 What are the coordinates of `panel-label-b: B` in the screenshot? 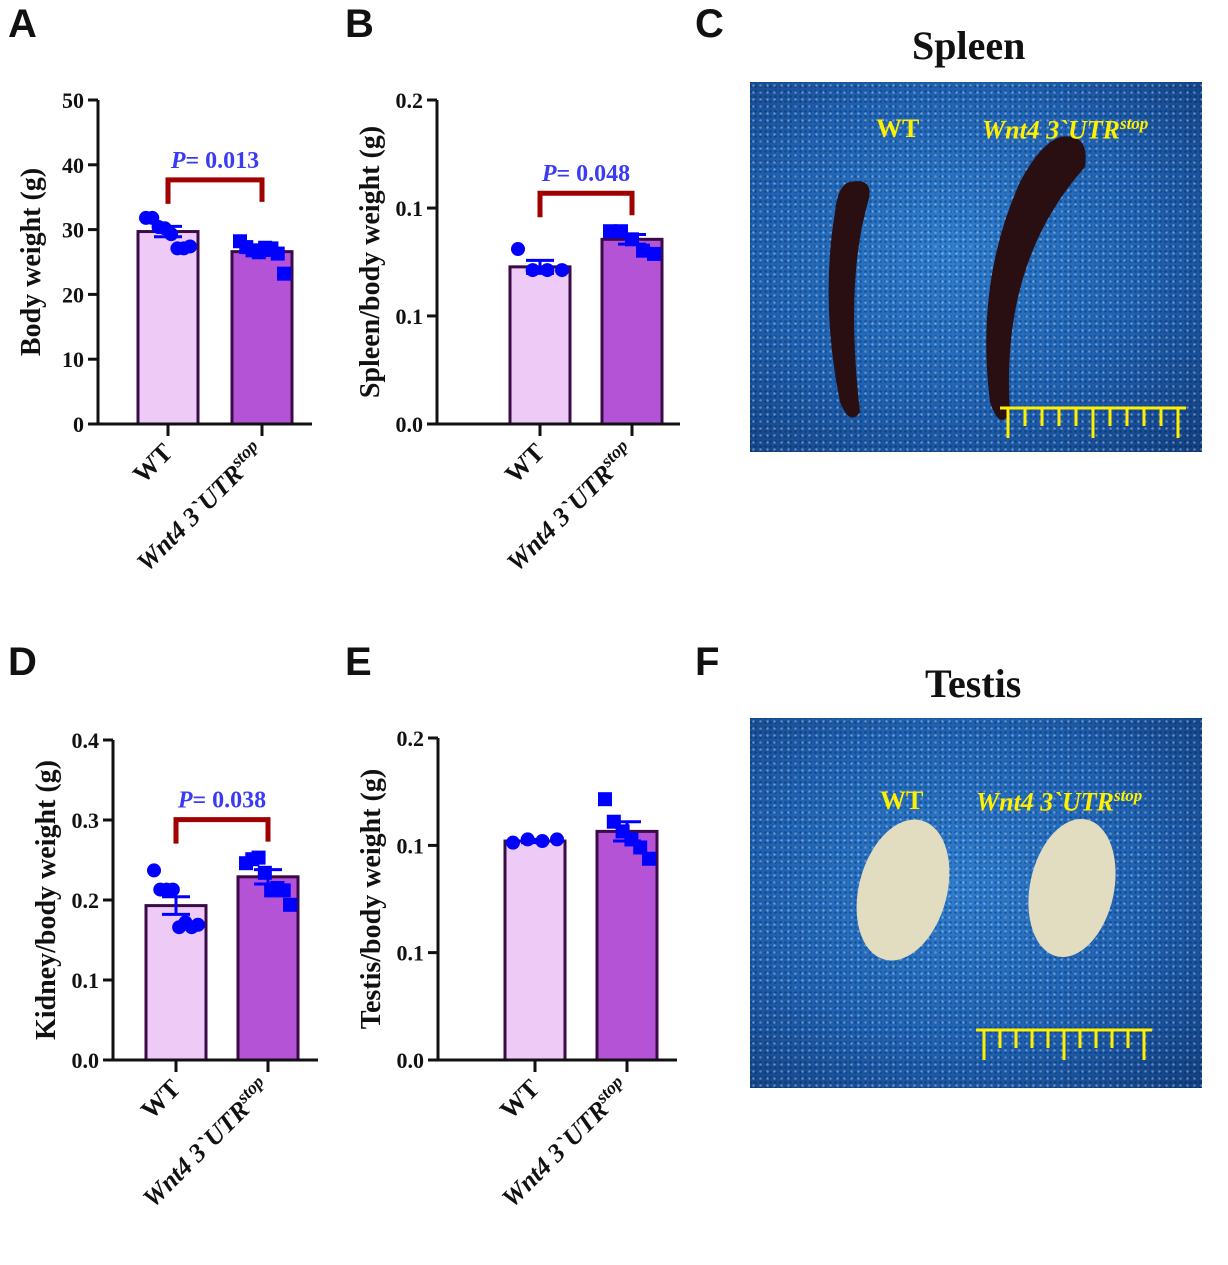 It's located at (359, 24).